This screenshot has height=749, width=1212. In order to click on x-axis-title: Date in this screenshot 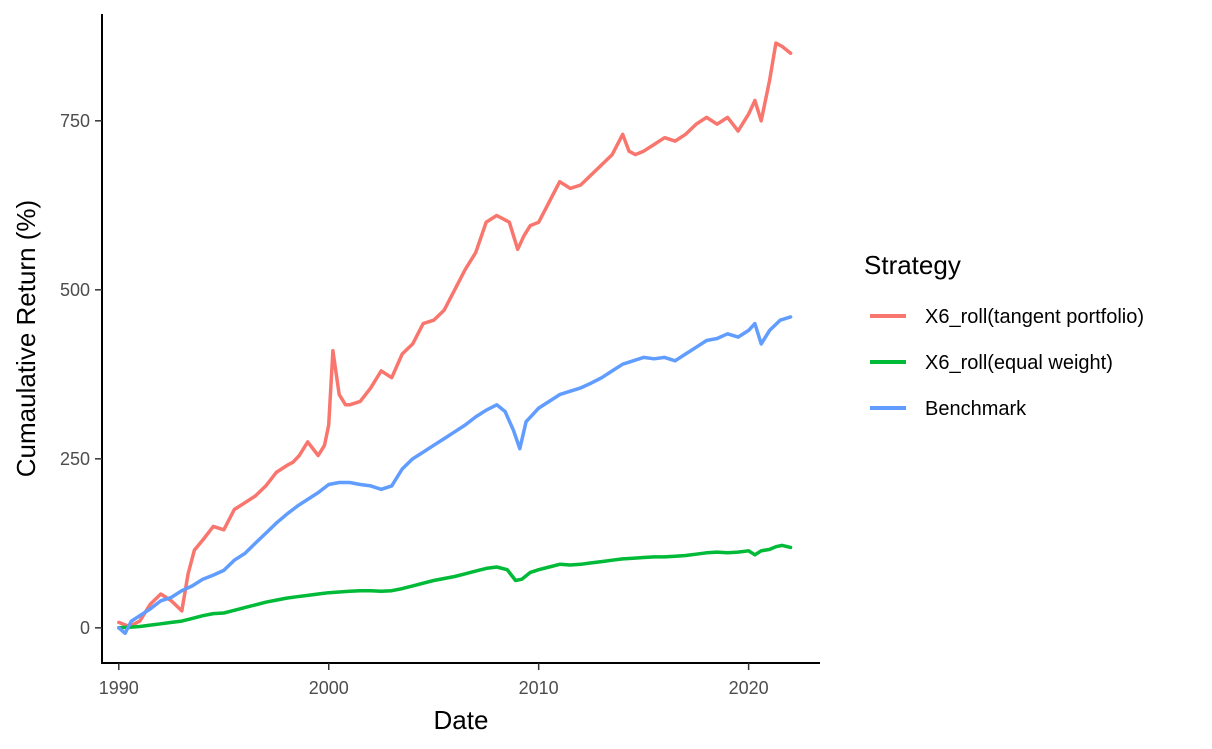, I will do `click(461, 720)`.